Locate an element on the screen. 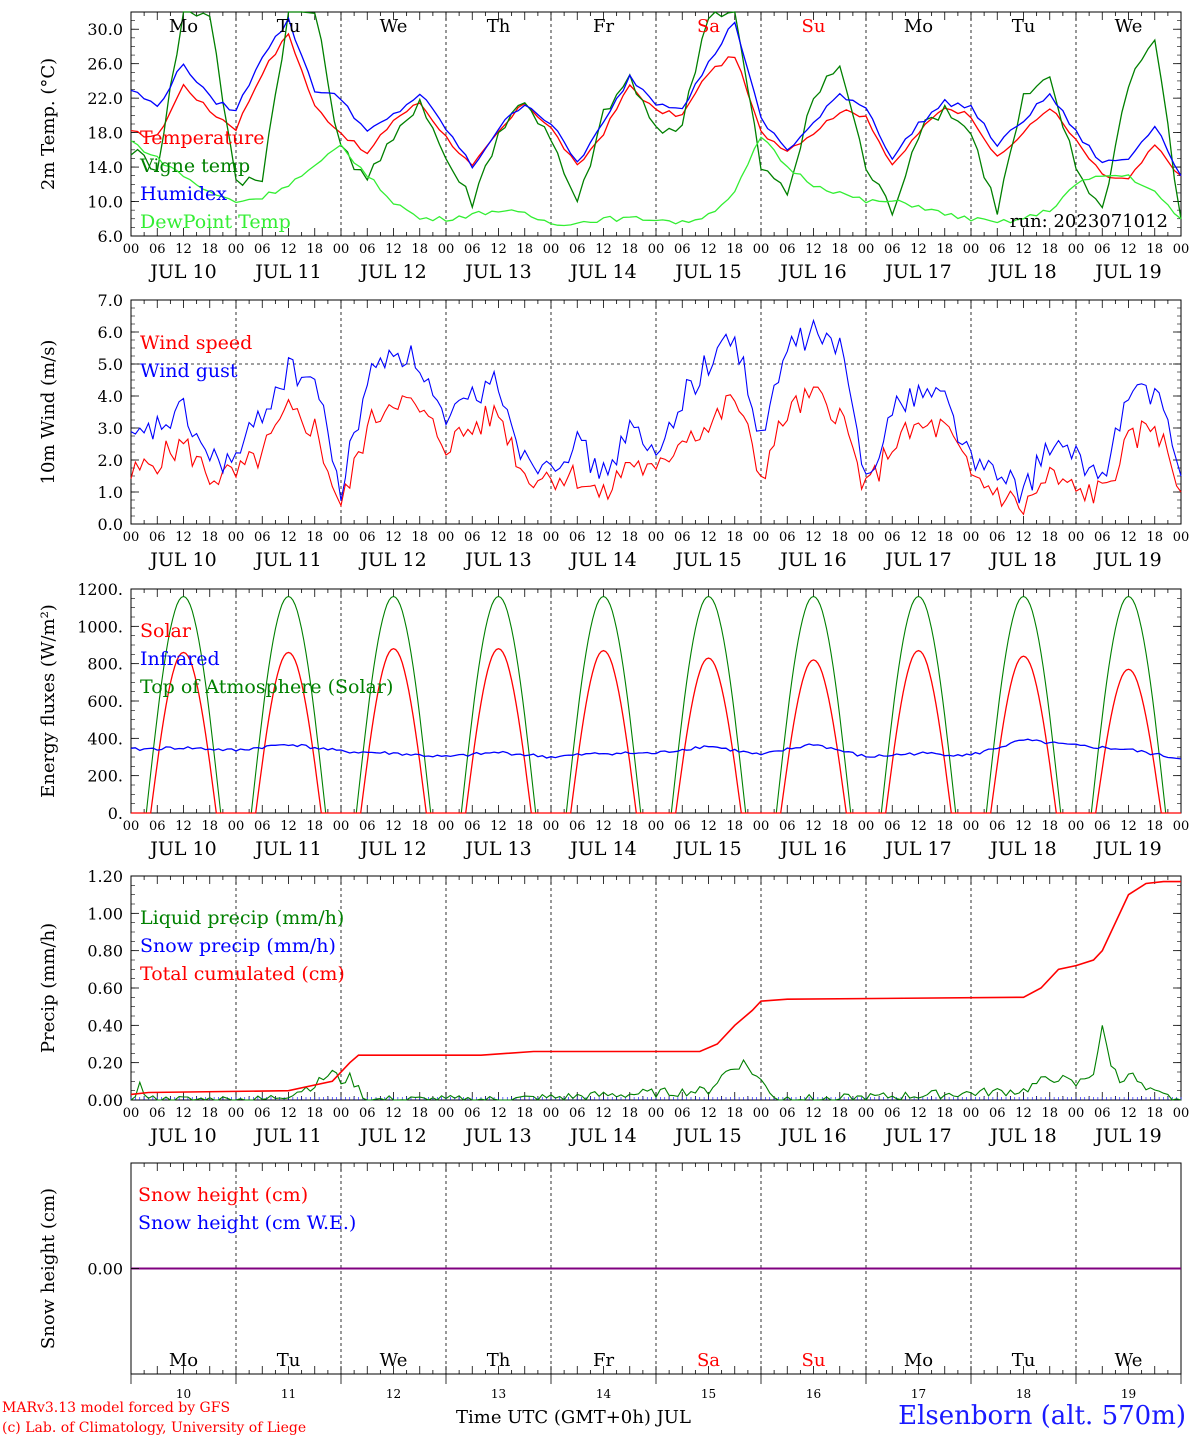 The image size is (1194, 1440). y-tick-label: 0.00 is located at coordinates (105, 1100).